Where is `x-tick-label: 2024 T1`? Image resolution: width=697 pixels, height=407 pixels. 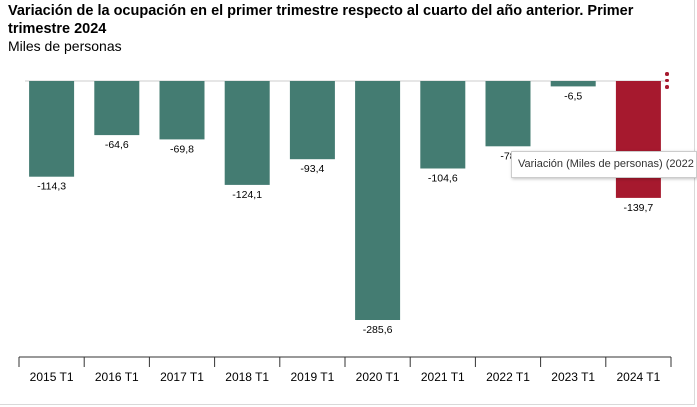 x-tick-label: 2024 T1 is located at coordinates (638, 377).